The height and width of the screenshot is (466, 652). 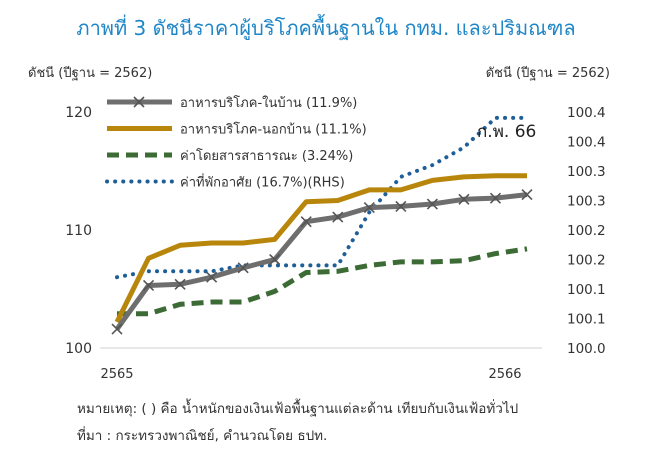 I want to click on legend-label: ค่าโดยสารสาธารณะ (3.24%), so click(x=266, y=156).